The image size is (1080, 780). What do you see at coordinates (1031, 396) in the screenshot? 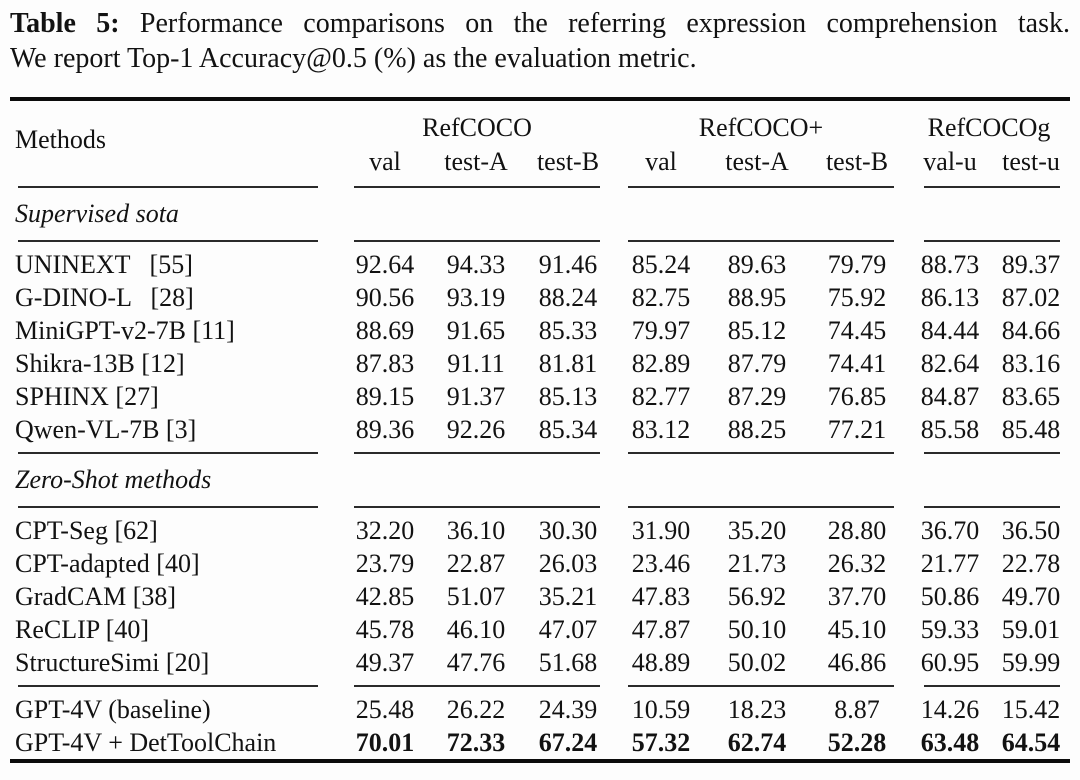
I see `metric-value: 83.65` at bounding box center [1031, 396].